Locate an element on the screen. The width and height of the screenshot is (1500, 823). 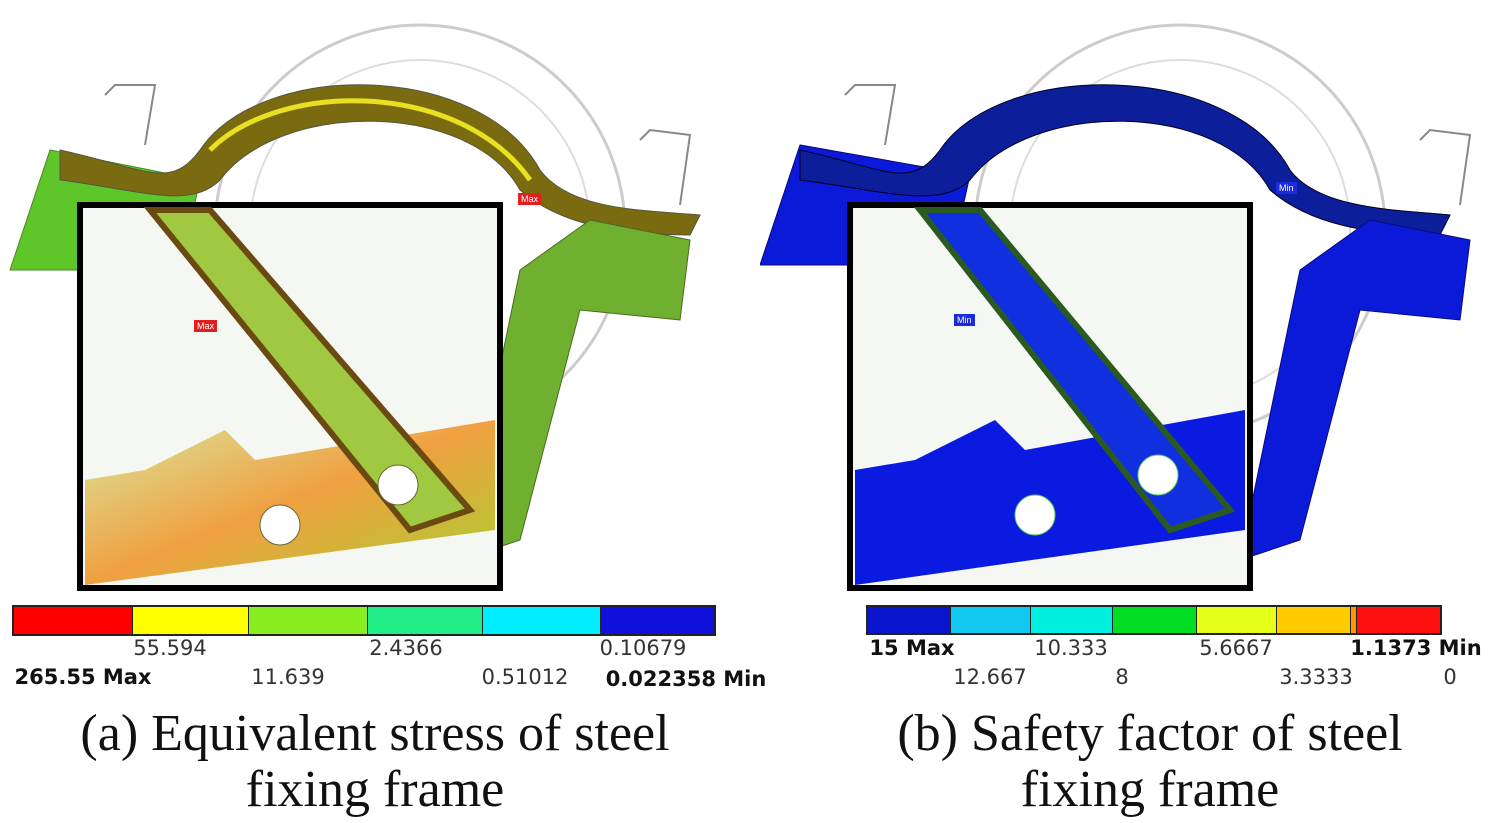
legend-label: 0.10679 is located at coordinates (643, 648).